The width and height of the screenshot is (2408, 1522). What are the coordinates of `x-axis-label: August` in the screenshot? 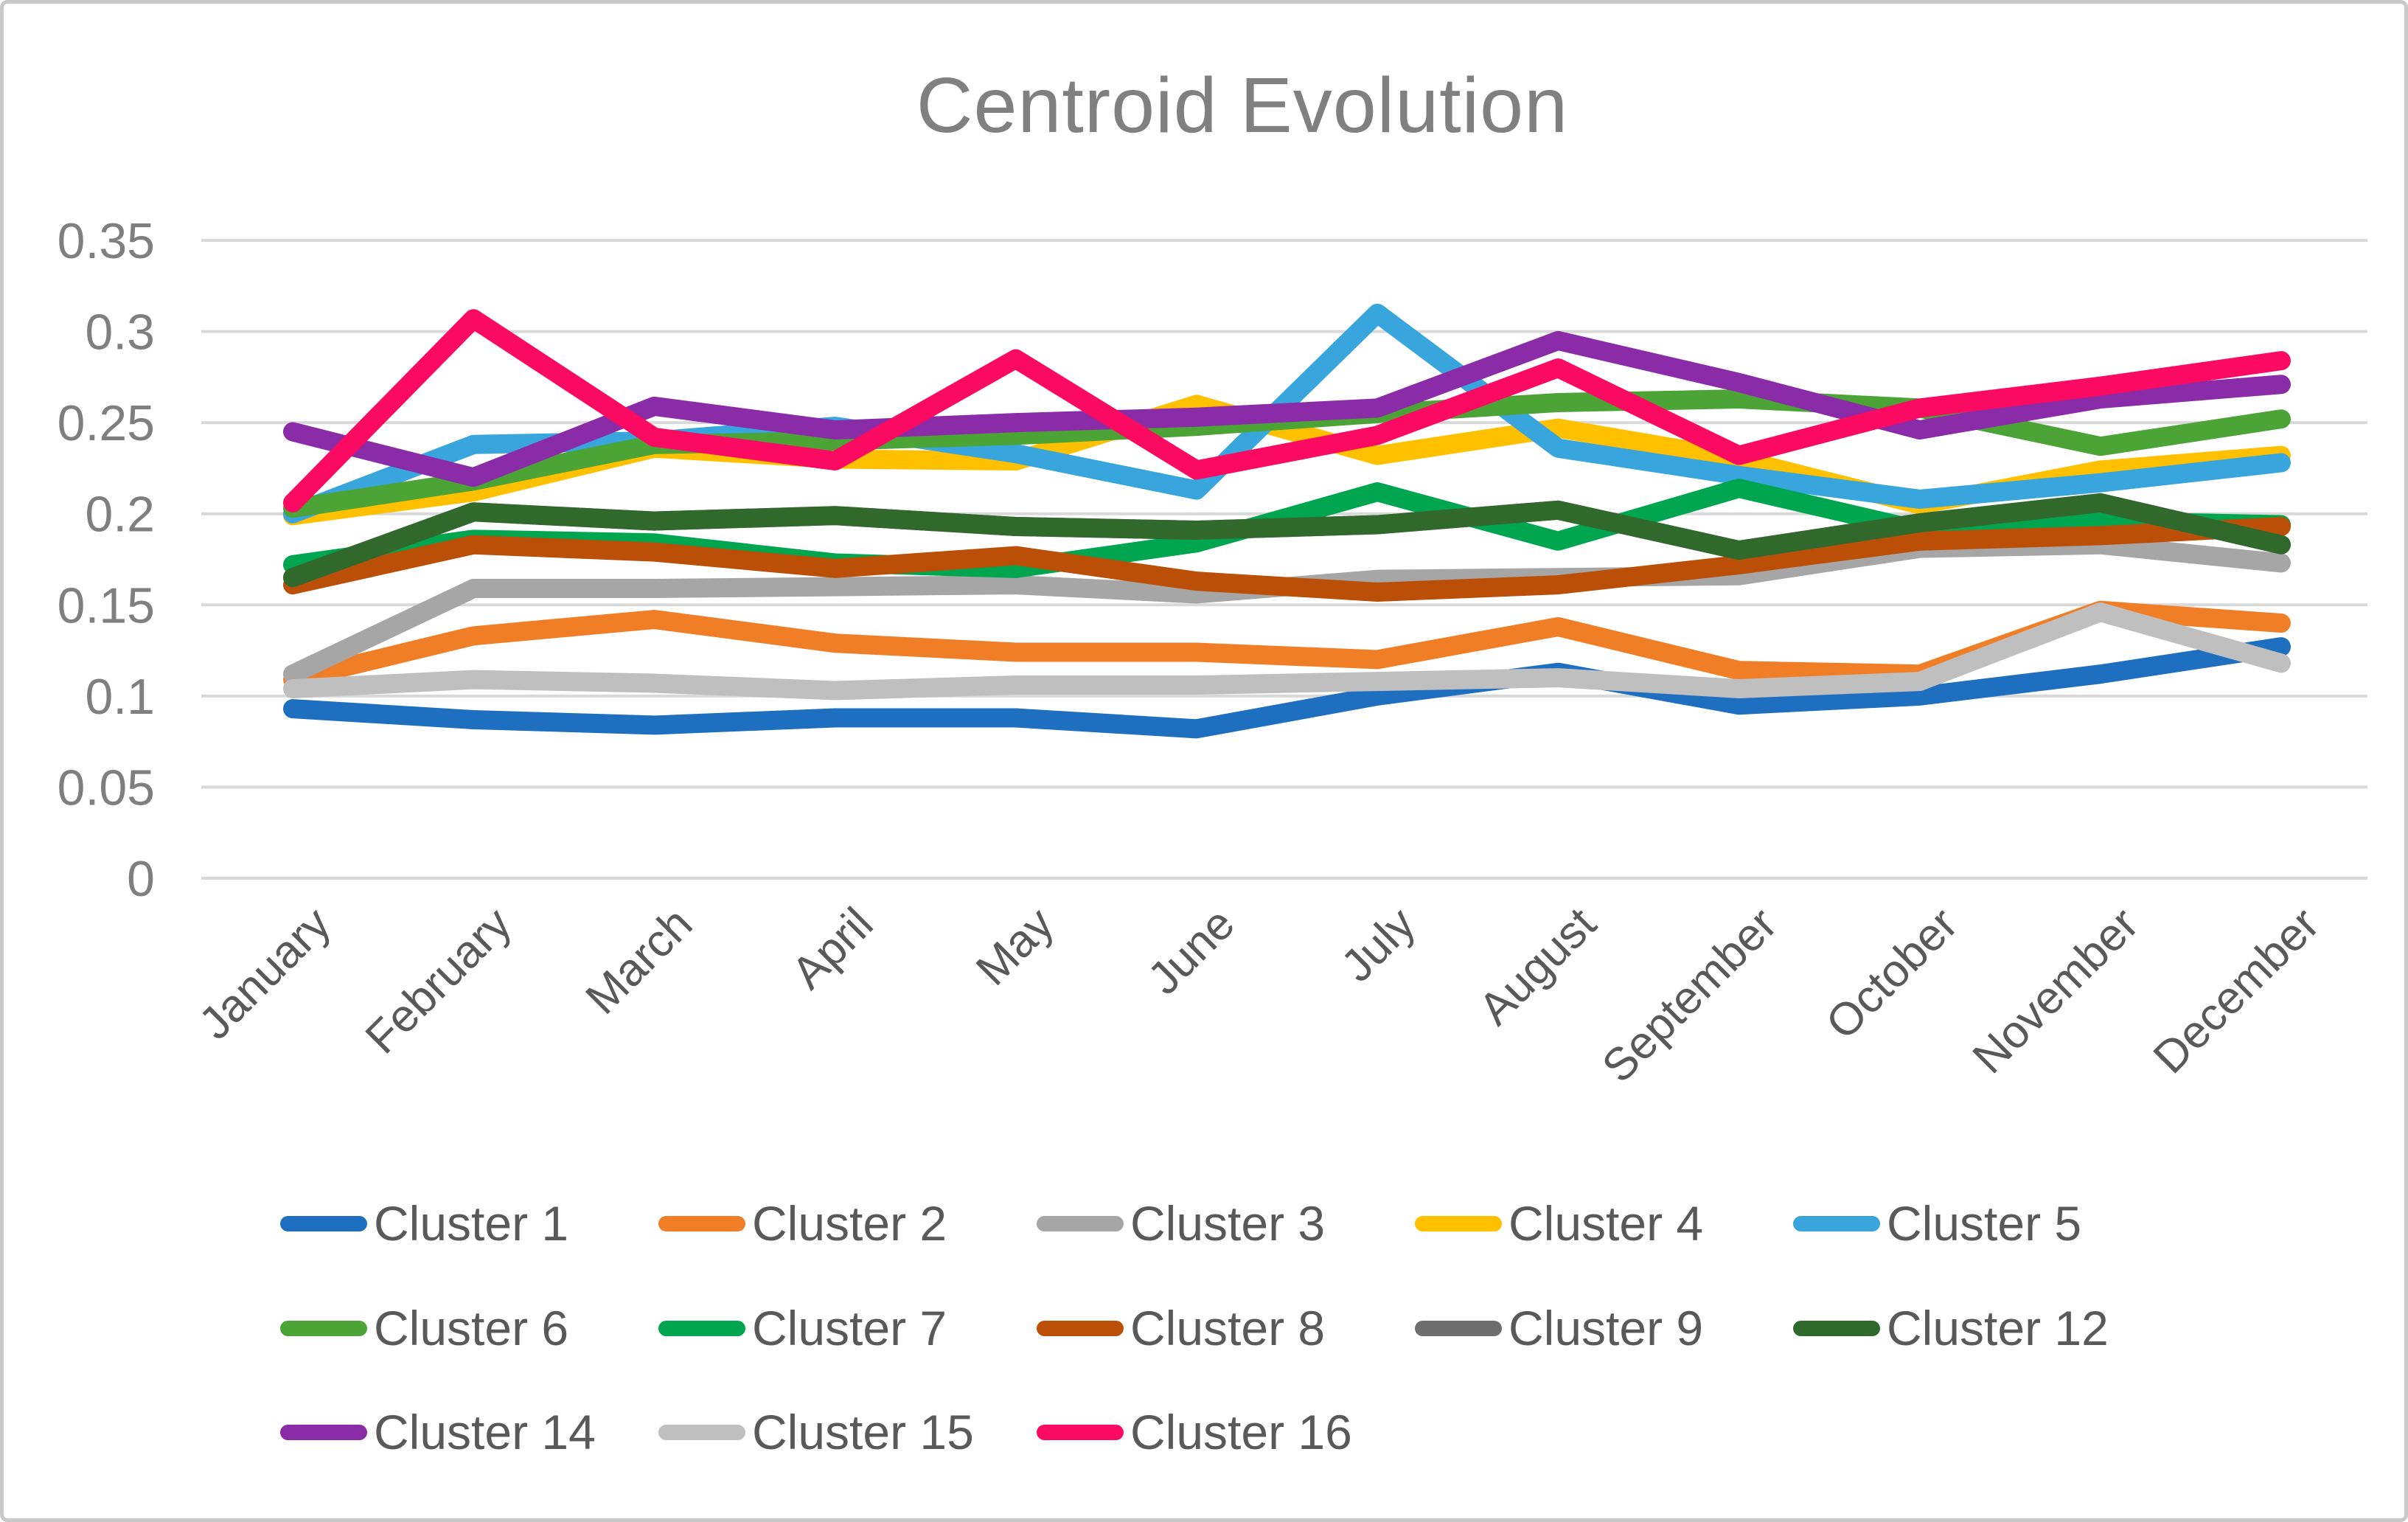 It's located at (1538, 966).